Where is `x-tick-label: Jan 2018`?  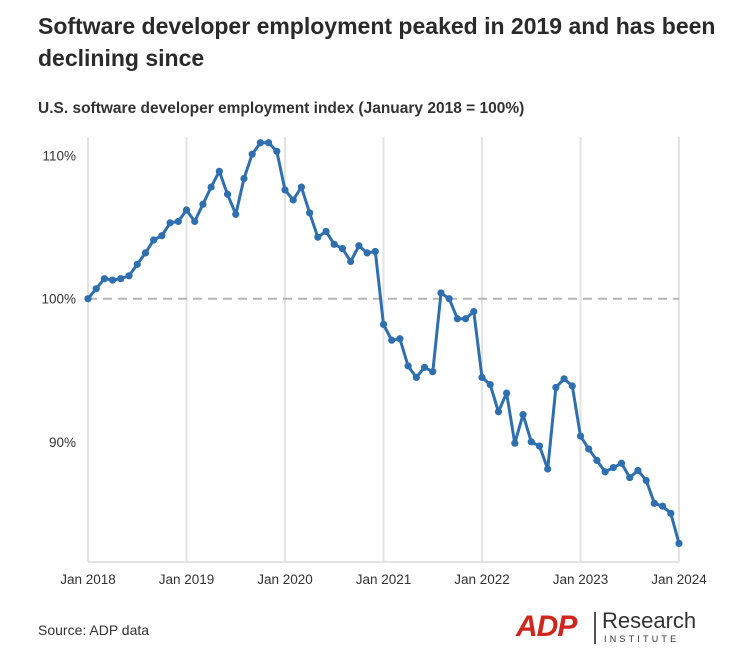
x-tick-label: Jan 2018 is located at coordinates (88, 579).